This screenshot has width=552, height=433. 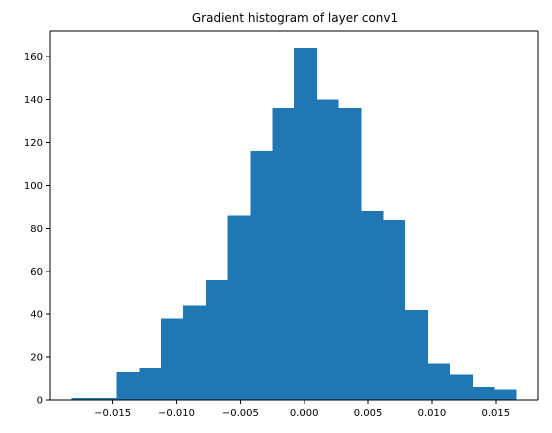 I want to click on chart-title: Gradient histogram of layer conv1, so click(x=295, y=18).